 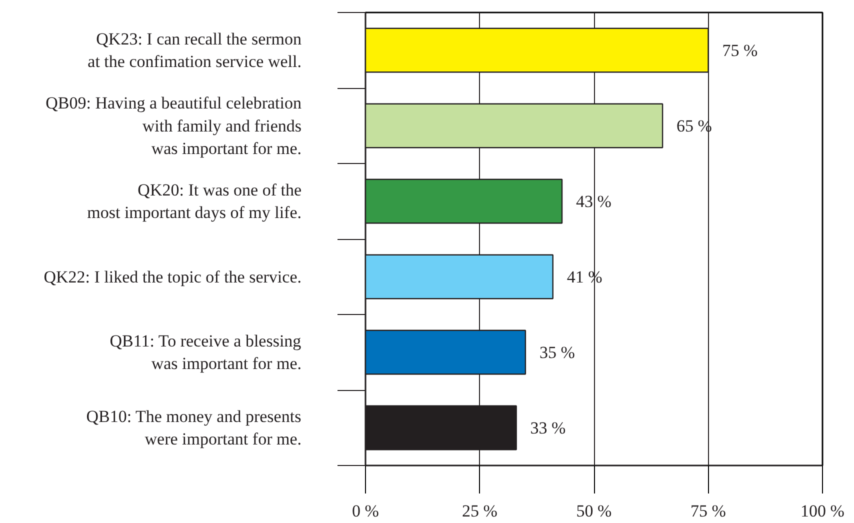 I want to click on x-tick-label: 0 %, so click(x=365, y=511).